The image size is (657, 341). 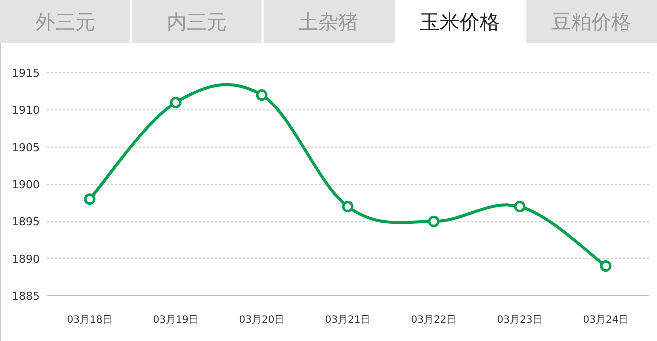 I want to click on x-tick-label: 03月21日, so click(x=348, y=320).